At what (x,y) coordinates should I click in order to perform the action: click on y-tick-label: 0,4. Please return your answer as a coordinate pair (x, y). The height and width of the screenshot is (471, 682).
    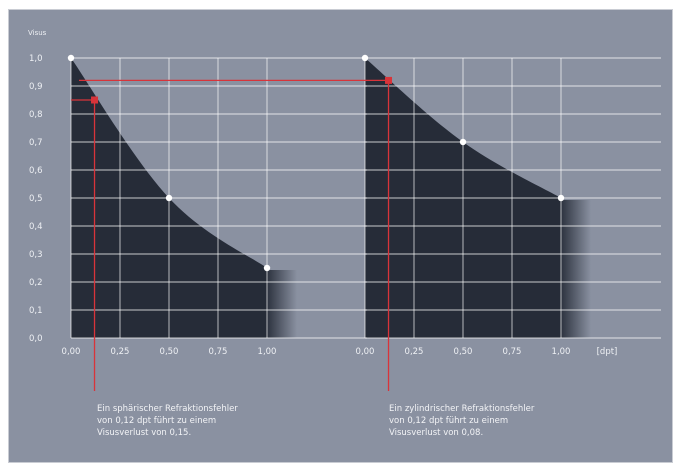
    Looking at the image, I should click on (36, 227).